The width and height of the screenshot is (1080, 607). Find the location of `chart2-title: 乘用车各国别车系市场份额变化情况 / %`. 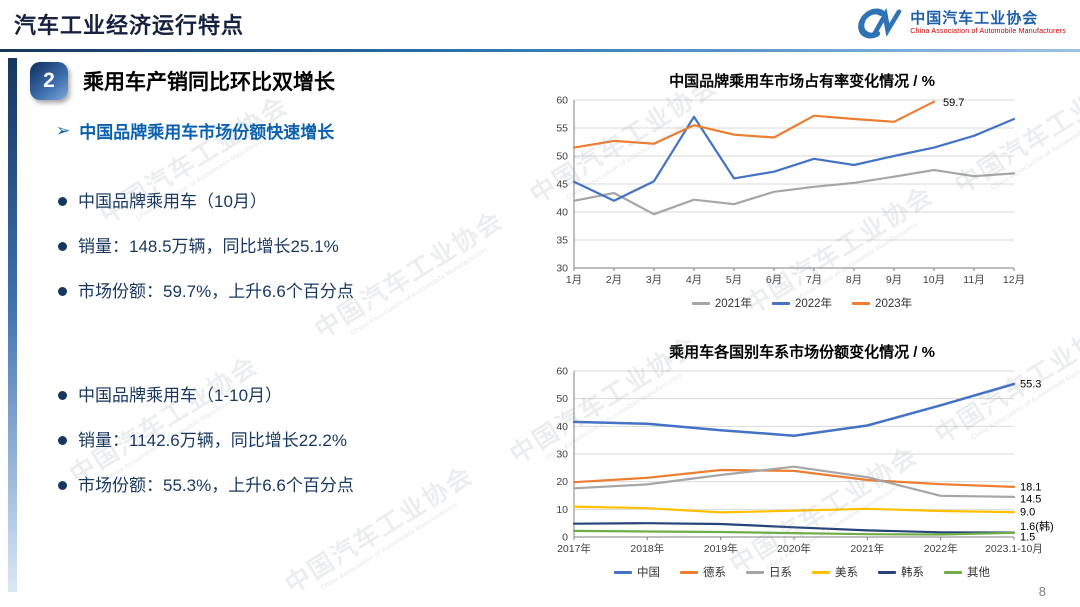

chart2-title: 乘用车各国别车系市场份额变化情况 / % is located at coordinates (802, 352).